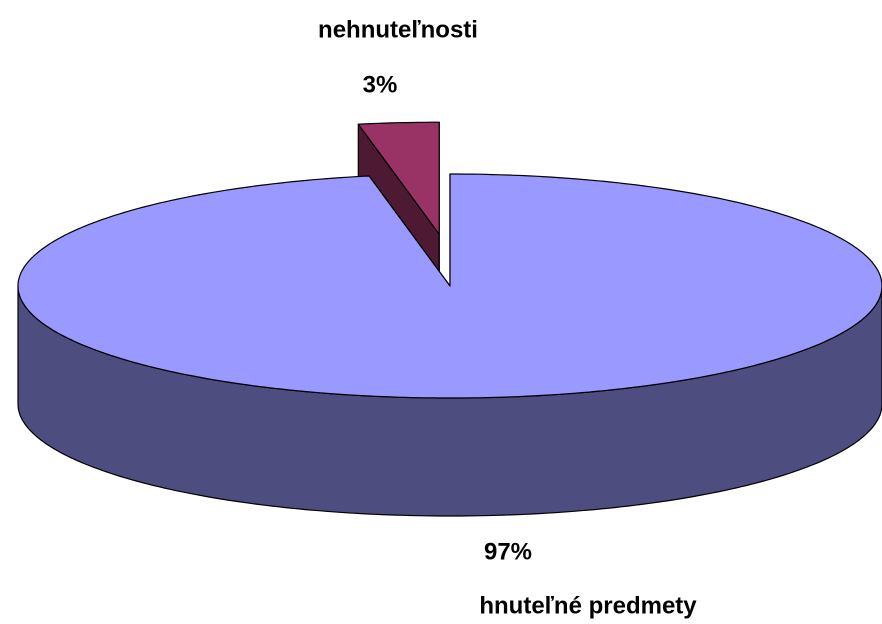 The width and height of the screenshot is (882, 624). I want to click on value-label: 97%, so click(508, 551).